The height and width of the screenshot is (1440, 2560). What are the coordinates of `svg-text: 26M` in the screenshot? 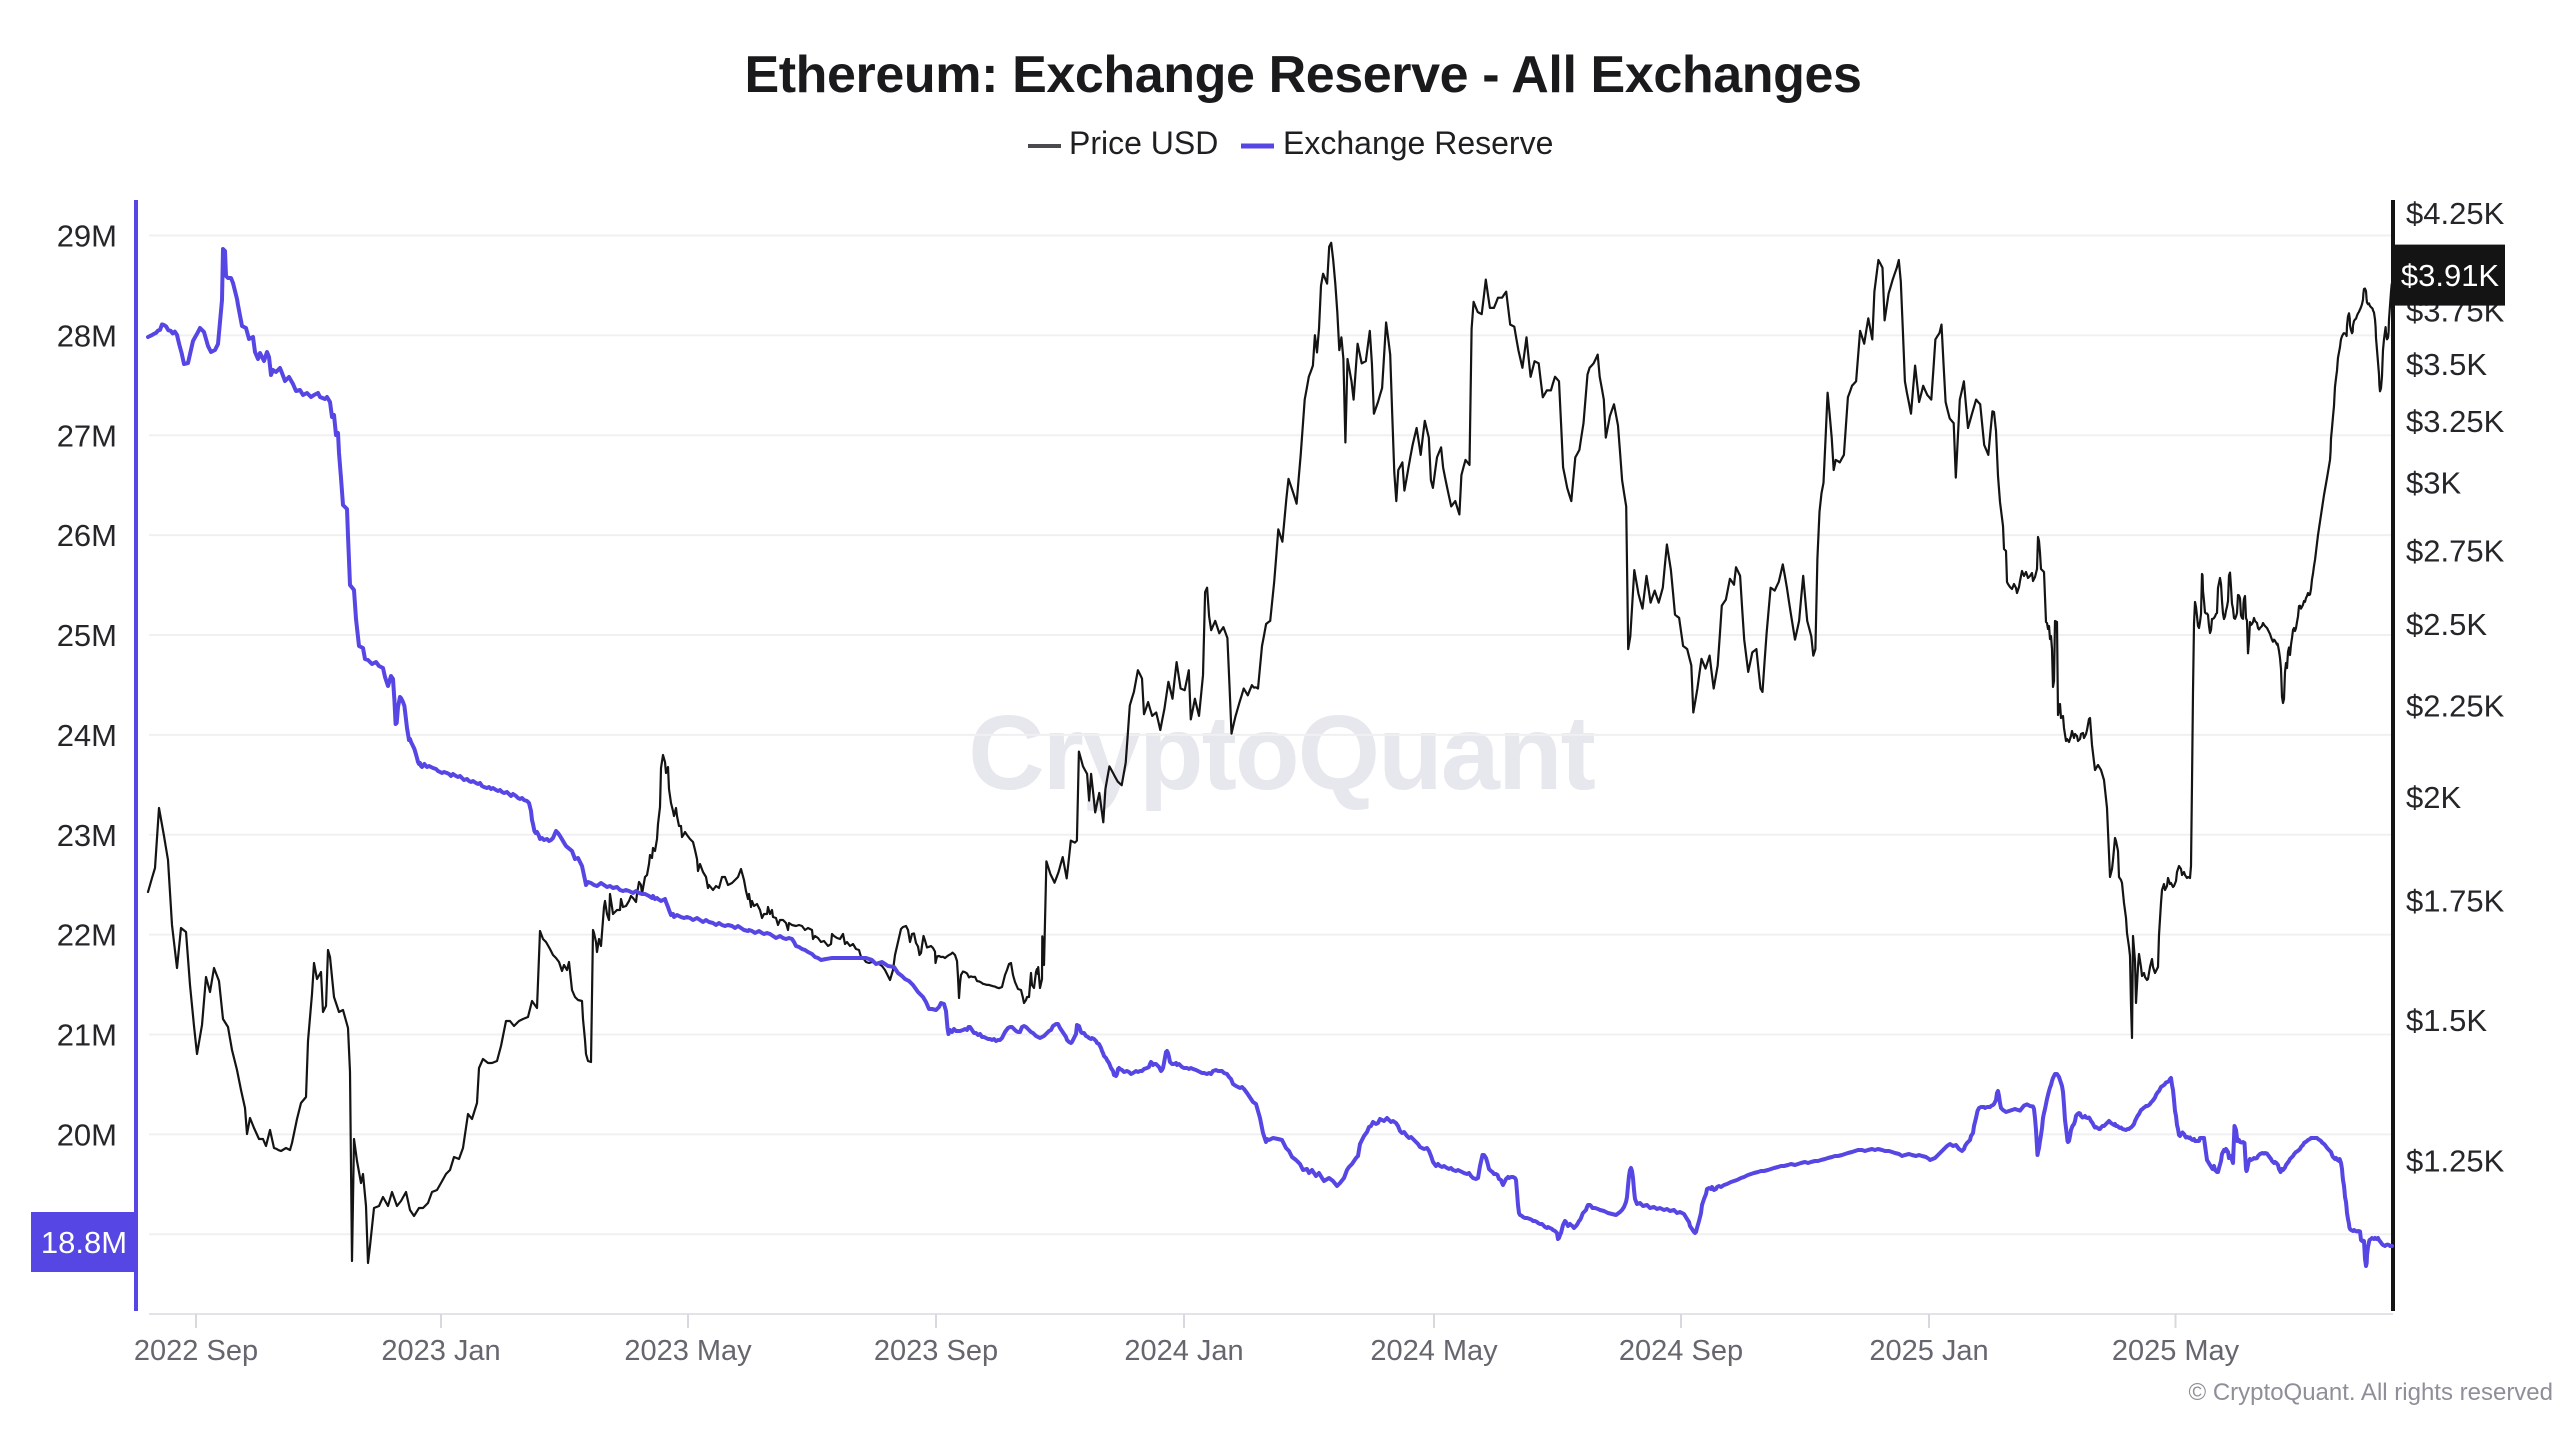 It's located at (87, 535).